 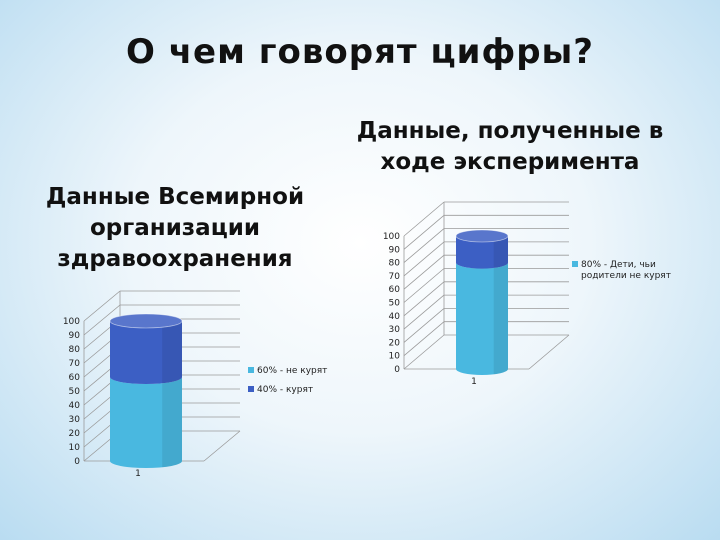 What do you see at coordinates (626, 276) in the screenshot?
I see `legend-label: родители не курят` at bounding box center [626, 276].